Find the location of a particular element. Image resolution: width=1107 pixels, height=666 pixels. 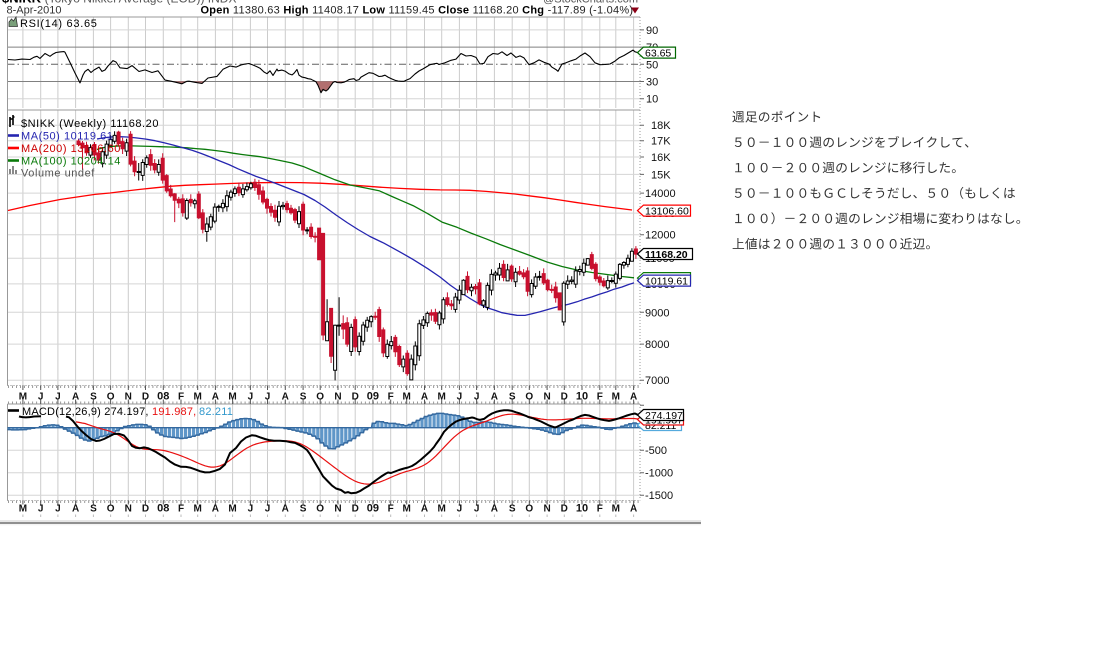

svg-text: MACD(12,26,9) 274.197, is located at coordinates (85, 412).